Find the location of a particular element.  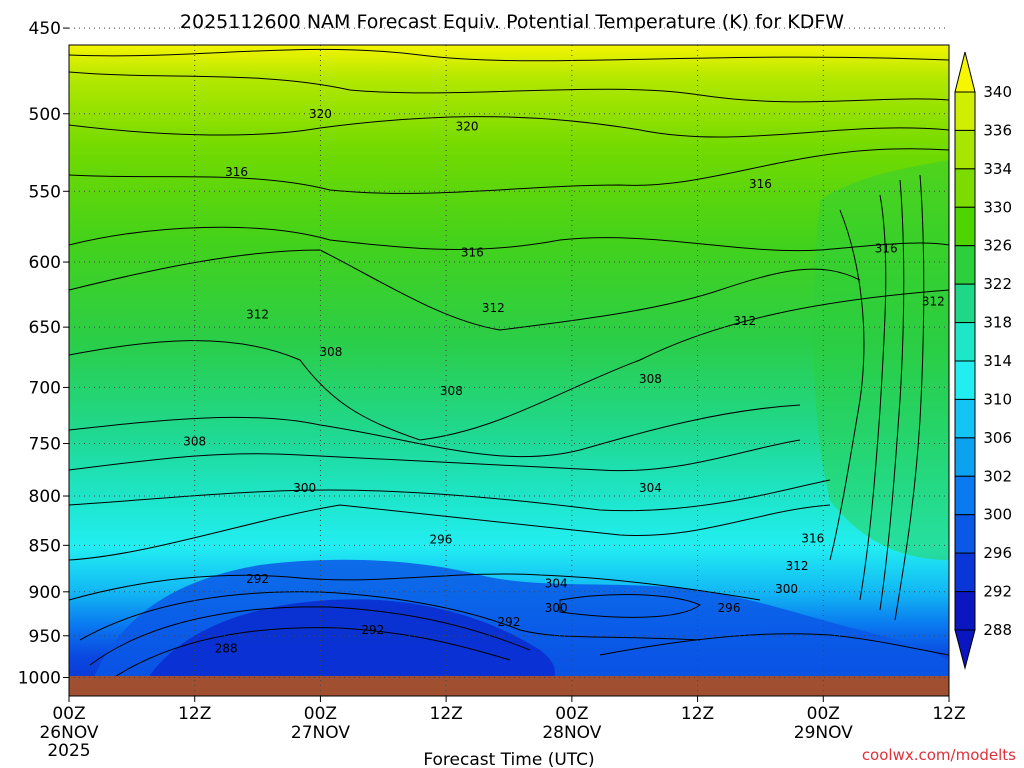

colorbar-label: 310 is located at coordinates (997, 399).